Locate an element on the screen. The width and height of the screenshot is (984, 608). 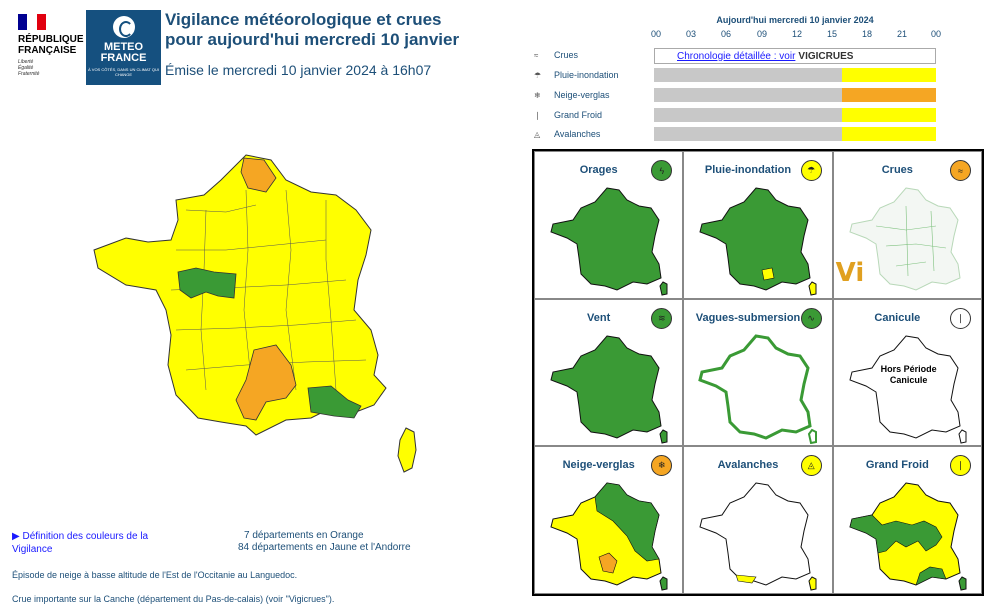
canicule-status: Hors Période Canicule is located at coordinates (909, 375).